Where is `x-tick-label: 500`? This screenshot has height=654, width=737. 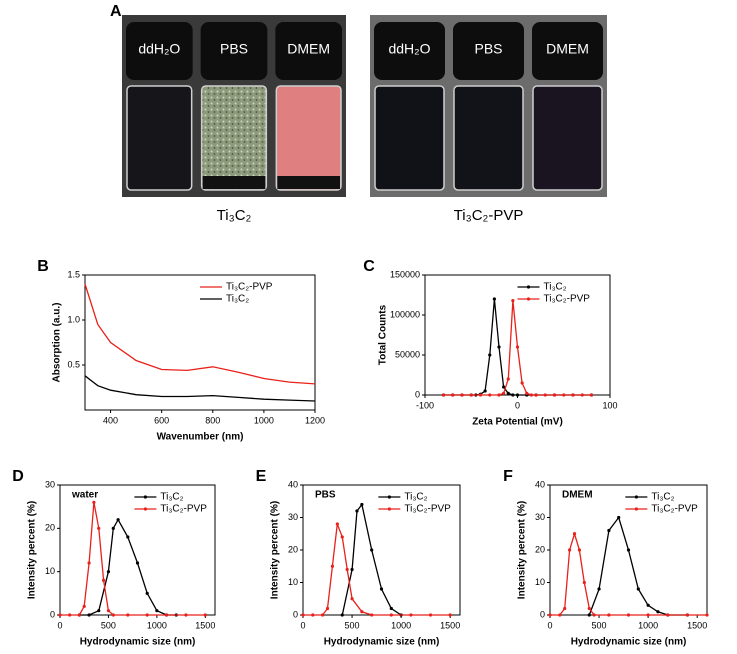 x-tick-label: 500 is located at coordinates (108, 625).